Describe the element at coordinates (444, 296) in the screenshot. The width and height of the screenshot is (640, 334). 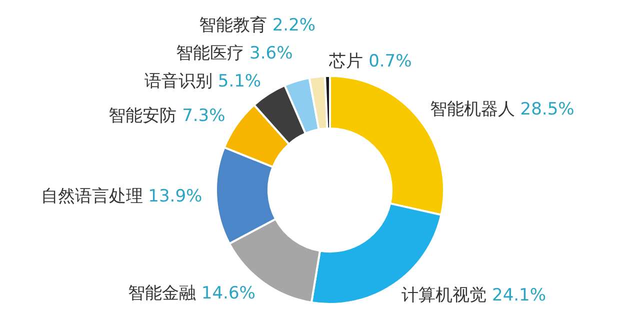
I see `slice-label: 计算机视觉` at that location.